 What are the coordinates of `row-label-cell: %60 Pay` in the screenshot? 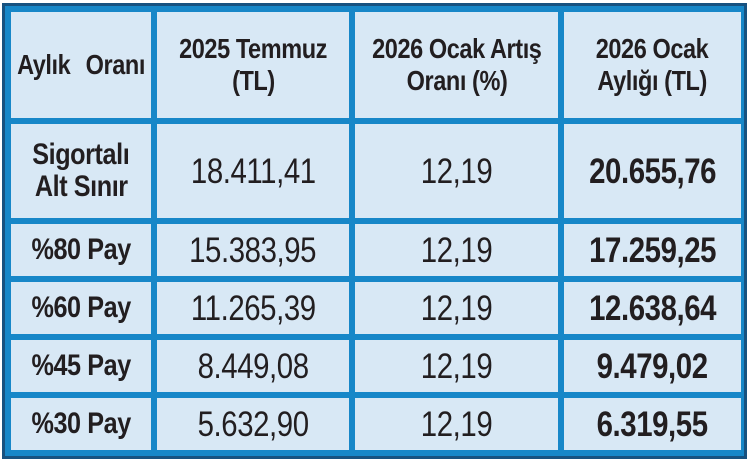 It's located at (81, 308).